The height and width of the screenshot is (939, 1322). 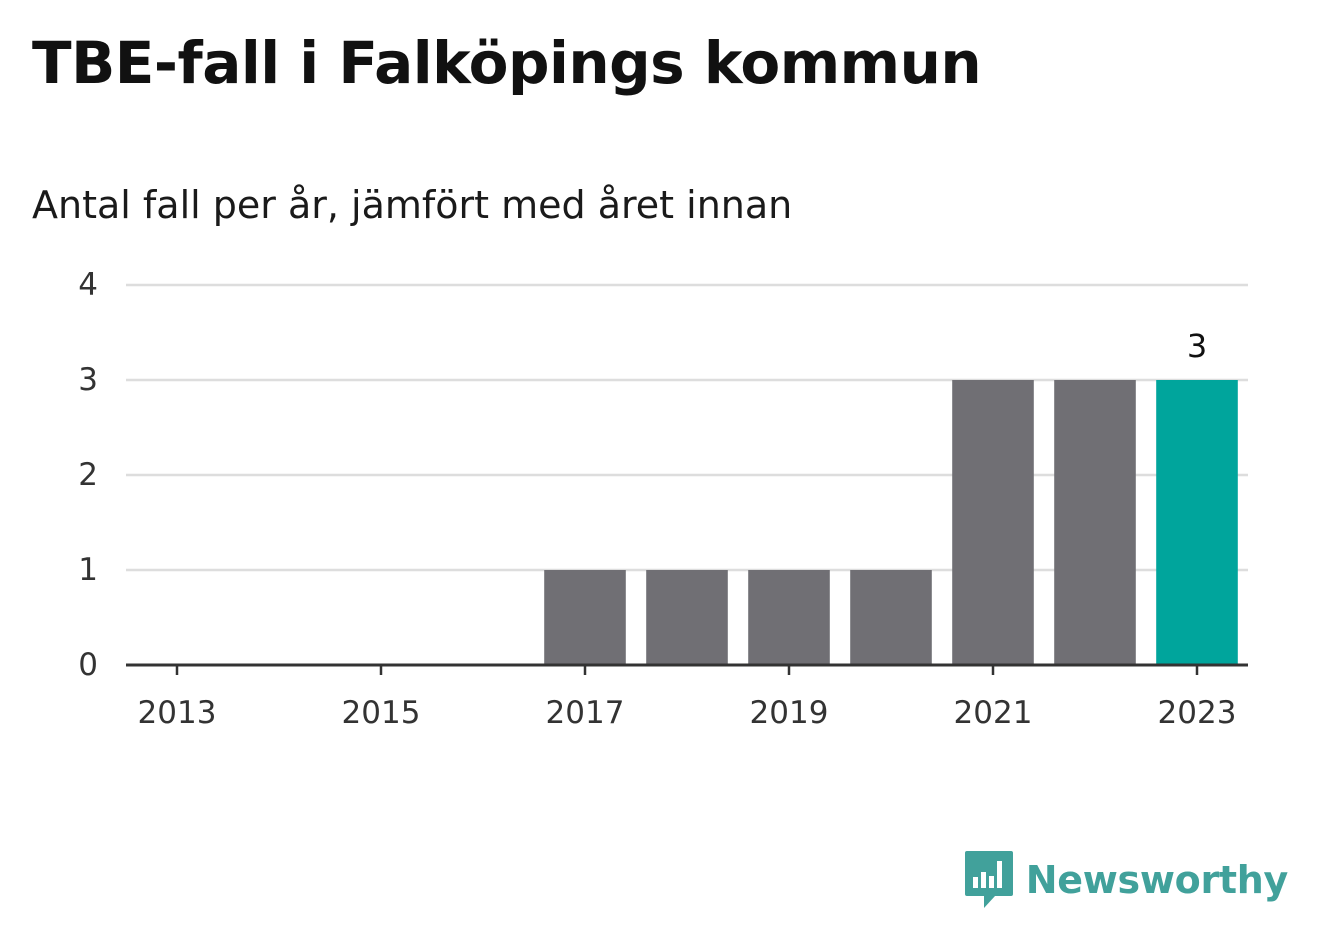 I want to click on y-tick-label: 3, so click(x=88, y=380).